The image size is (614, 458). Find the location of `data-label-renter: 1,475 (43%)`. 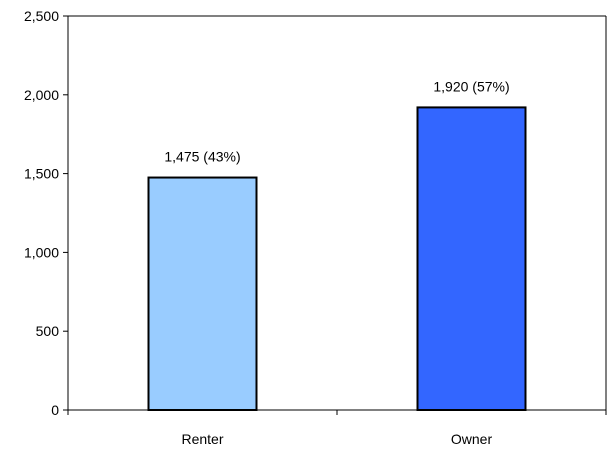

data-label-renter: 1,475 (43%) is located at coordinates (202, 157).